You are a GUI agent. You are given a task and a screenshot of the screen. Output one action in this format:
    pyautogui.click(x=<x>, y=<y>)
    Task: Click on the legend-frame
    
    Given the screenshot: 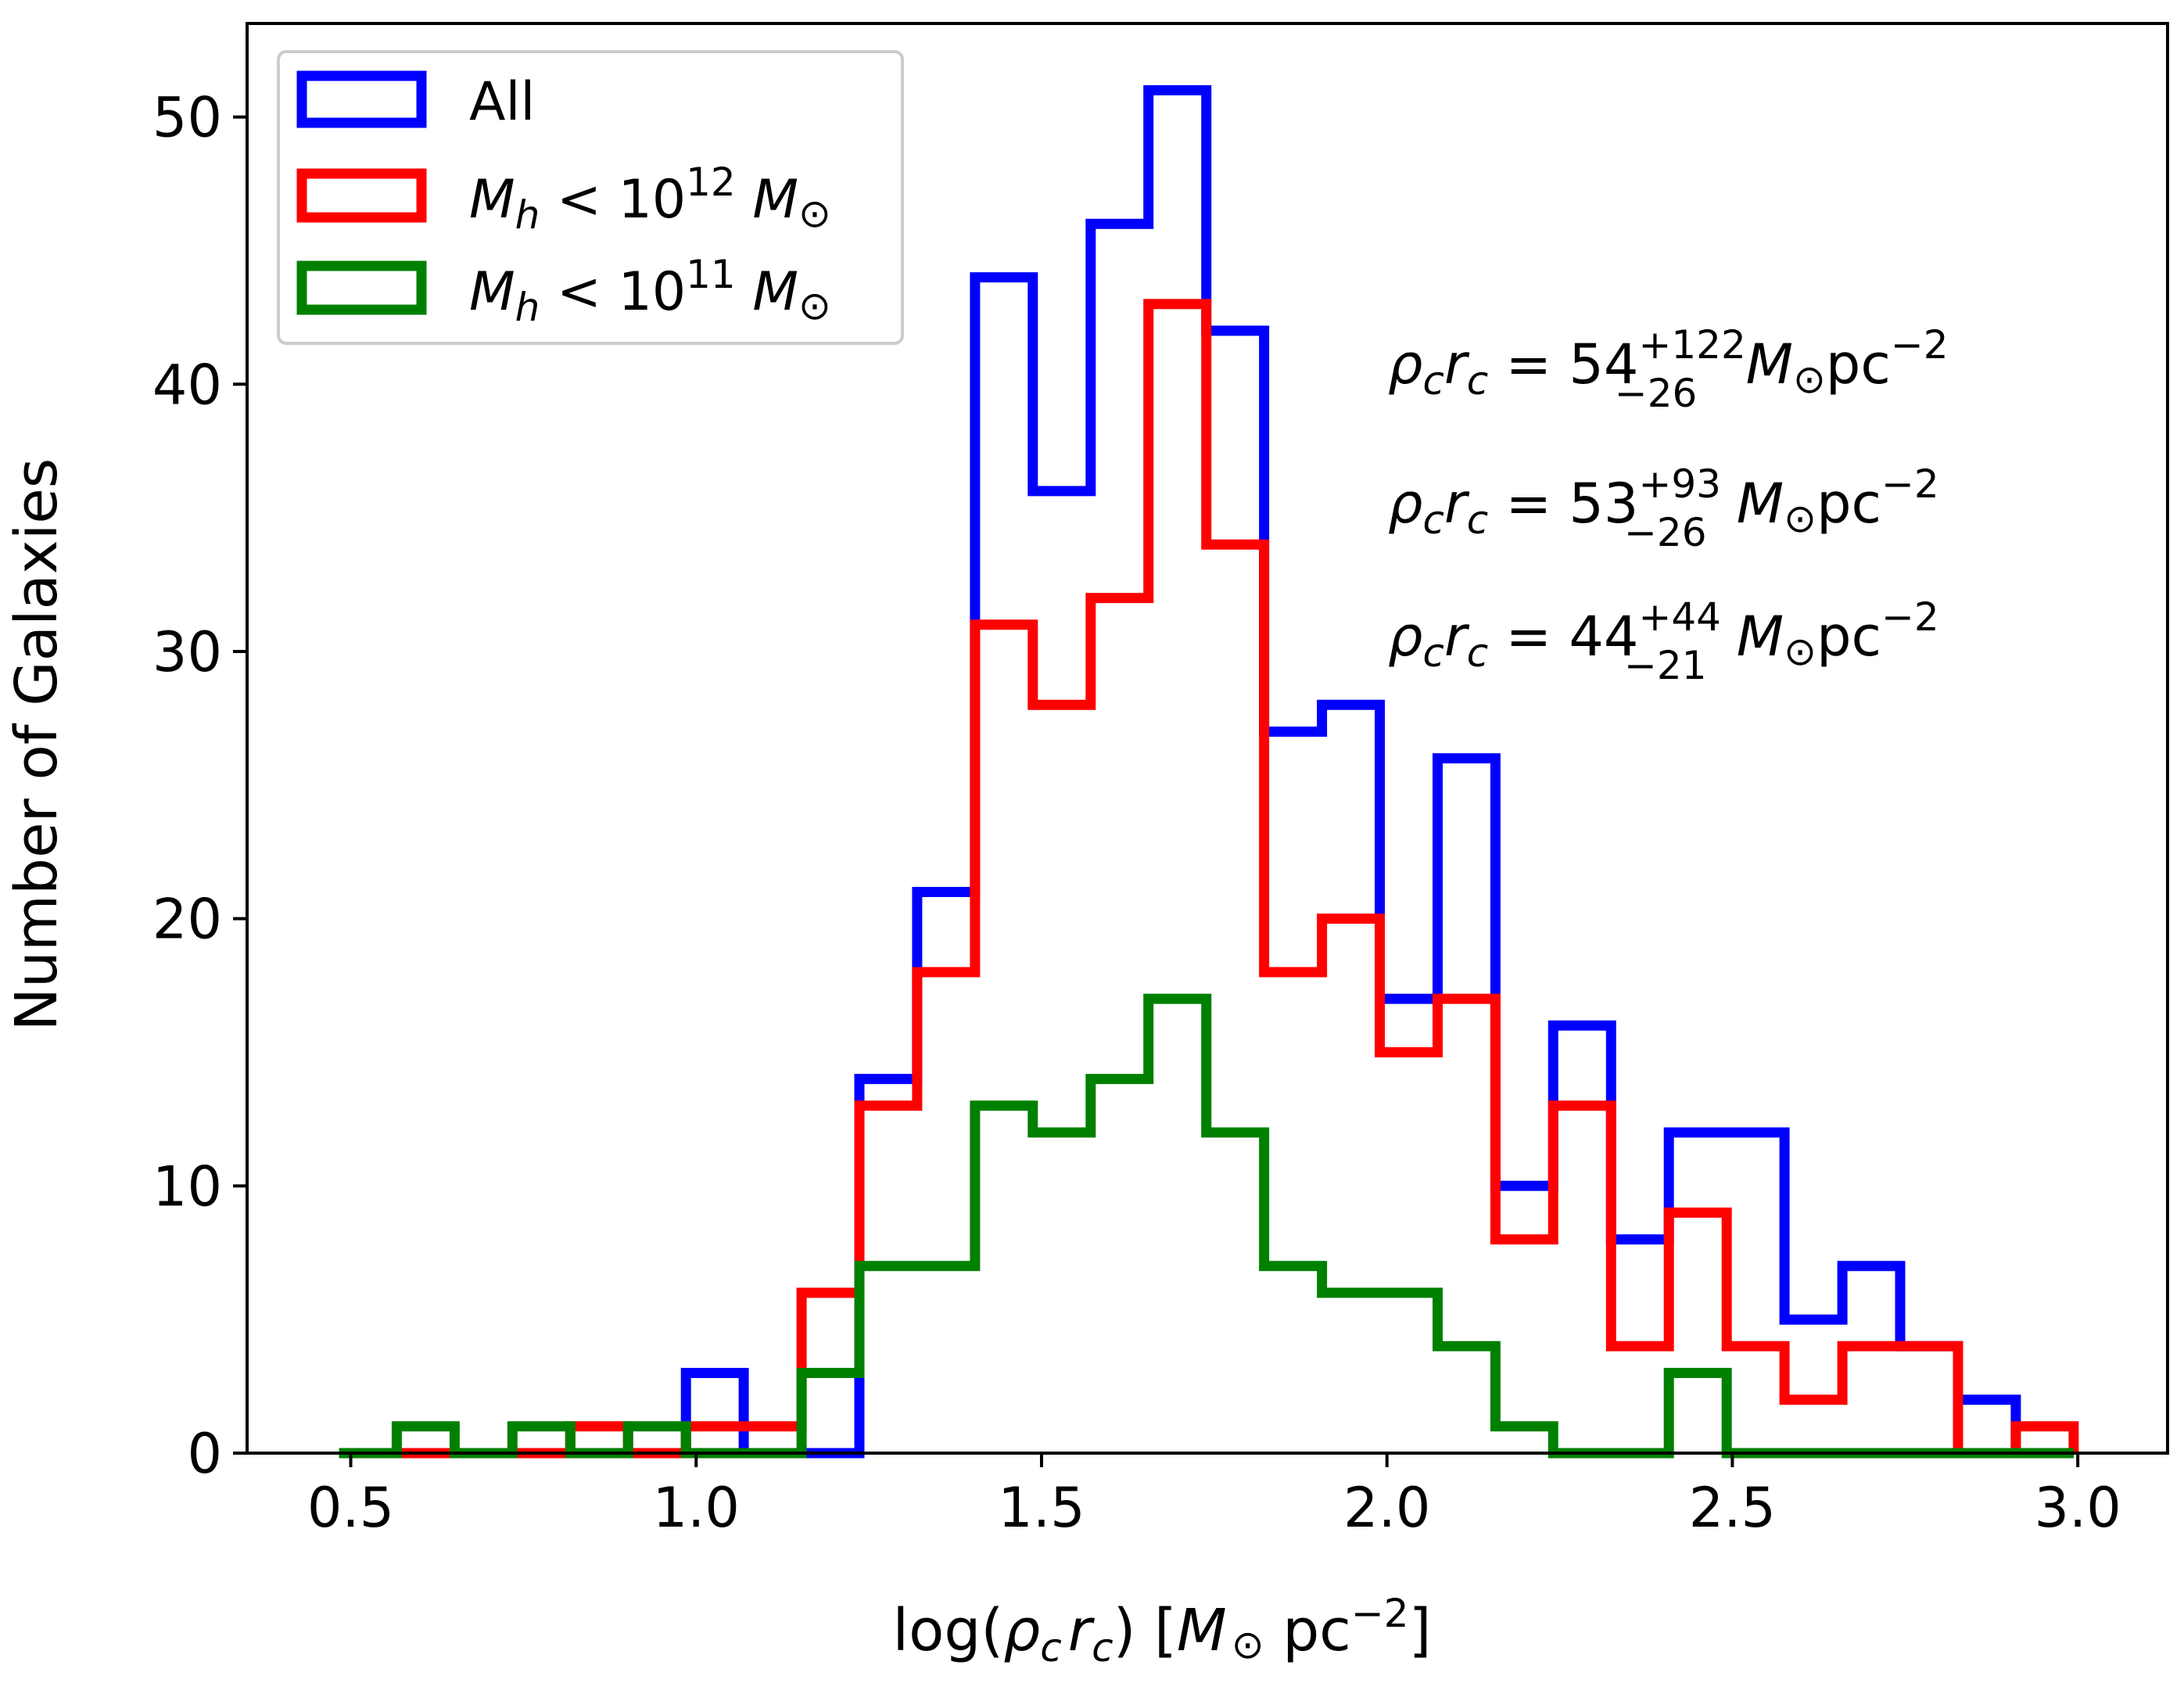 What is the action you would take?
    pyautogui.click(x=590, y=197)
    